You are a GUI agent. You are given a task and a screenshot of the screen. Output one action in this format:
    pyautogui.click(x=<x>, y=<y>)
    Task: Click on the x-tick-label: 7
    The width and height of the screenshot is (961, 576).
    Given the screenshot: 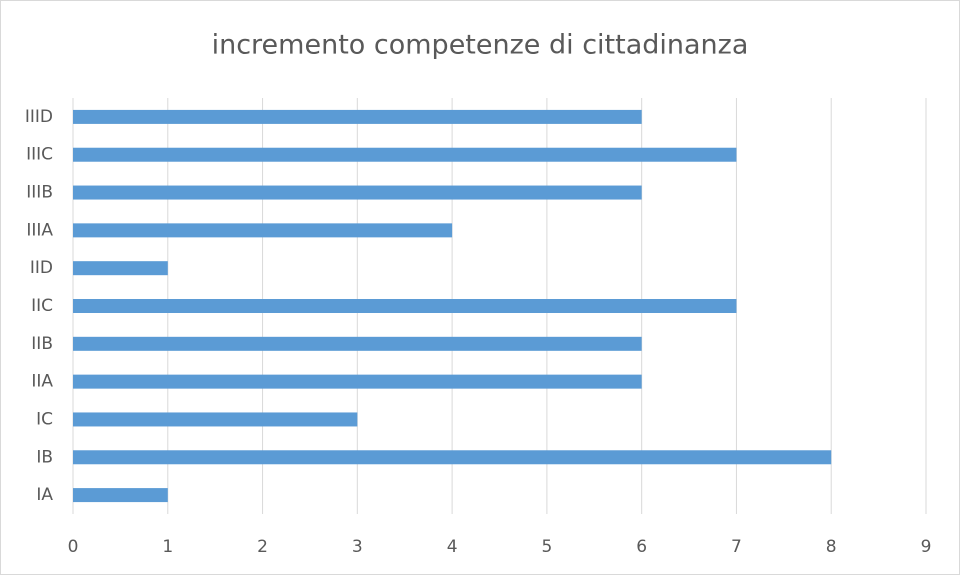 What is the action you would take?
    pyautogui.click(x=736, y=547)
    